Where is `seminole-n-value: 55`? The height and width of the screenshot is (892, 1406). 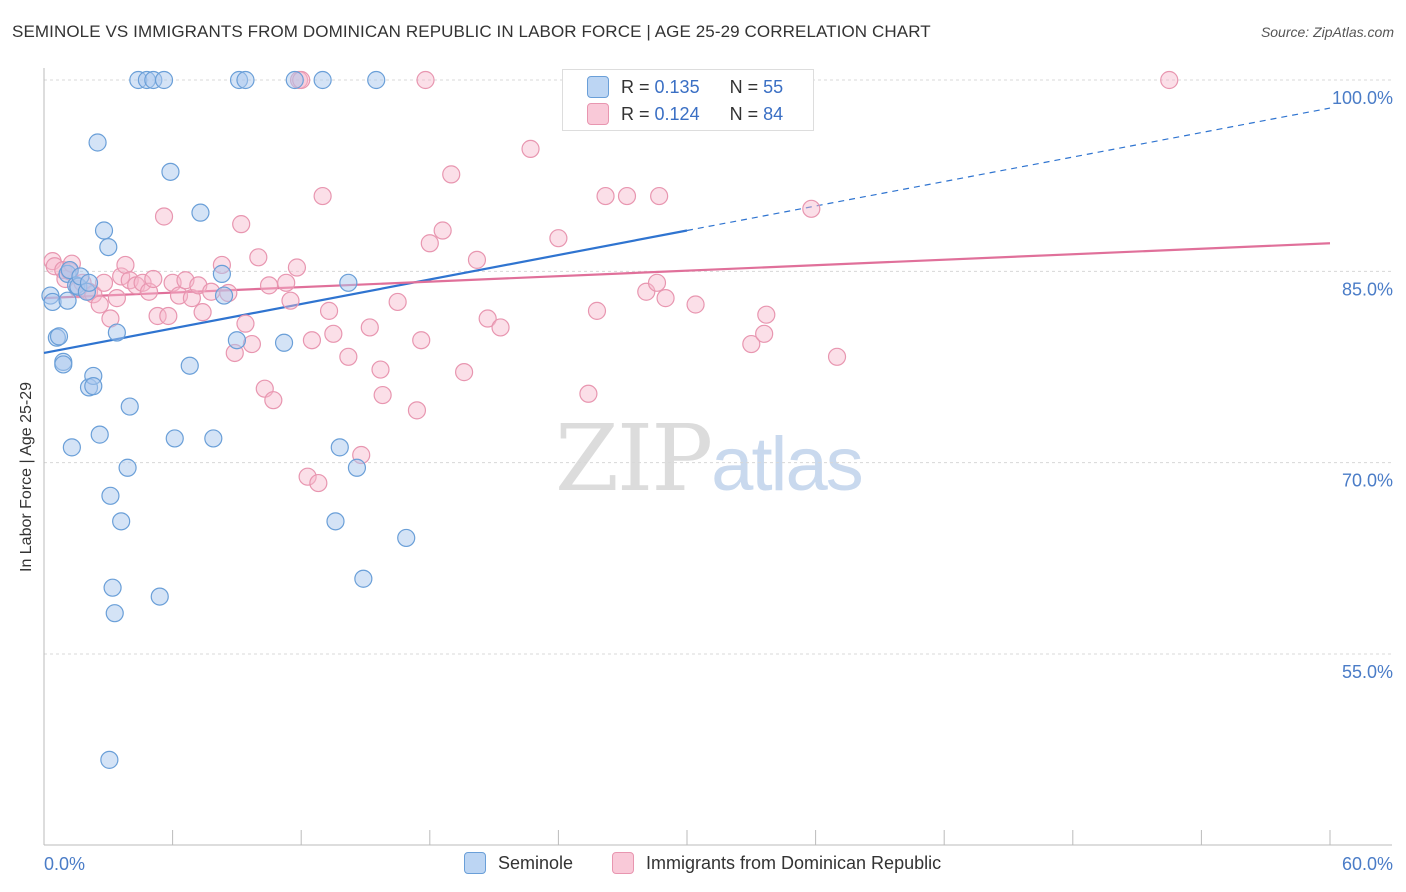
seminole-n-value: 55 is located at coordinates (773, 86).